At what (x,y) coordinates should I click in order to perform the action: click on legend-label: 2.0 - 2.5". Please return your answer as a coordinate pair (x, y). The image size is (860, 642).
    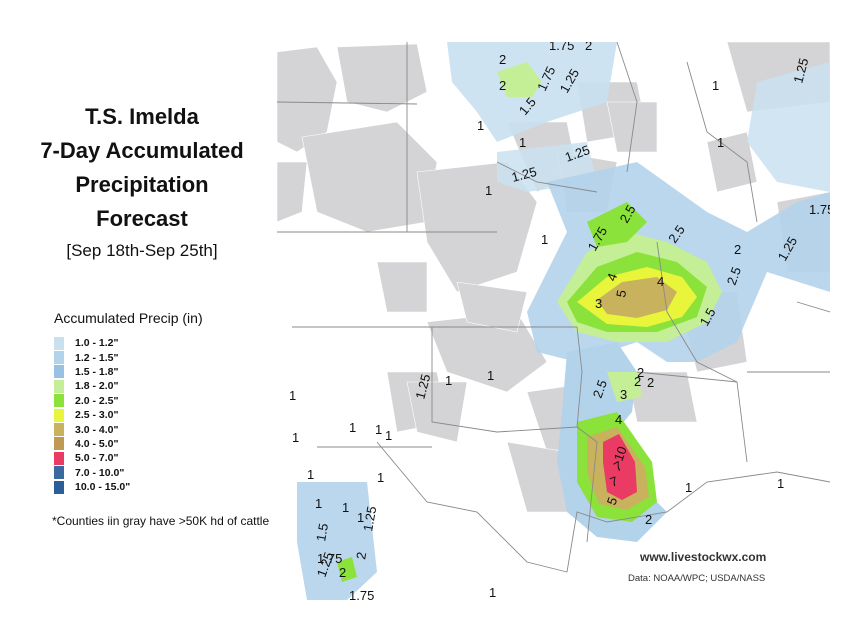
    Looking at the image, I should click on (97, 400).